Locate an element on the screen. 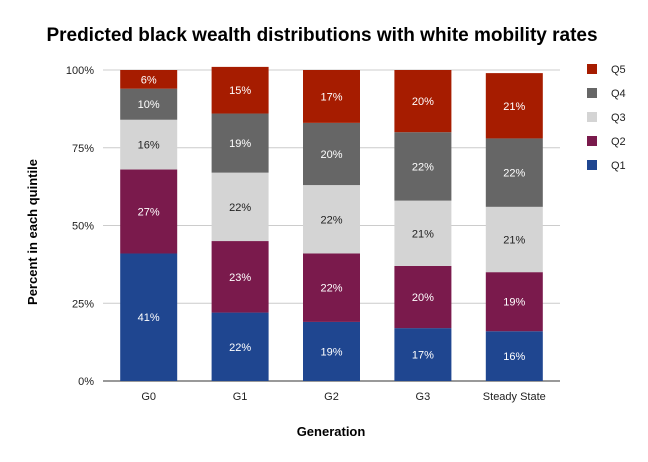  data-label: 41% is located at coordinates (149, 318).